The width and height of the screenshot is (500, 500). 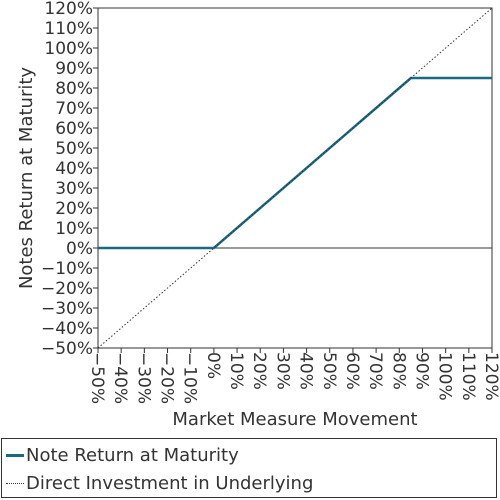 I want to click on y-tick-label: 100%, so click(x=68, y=49).